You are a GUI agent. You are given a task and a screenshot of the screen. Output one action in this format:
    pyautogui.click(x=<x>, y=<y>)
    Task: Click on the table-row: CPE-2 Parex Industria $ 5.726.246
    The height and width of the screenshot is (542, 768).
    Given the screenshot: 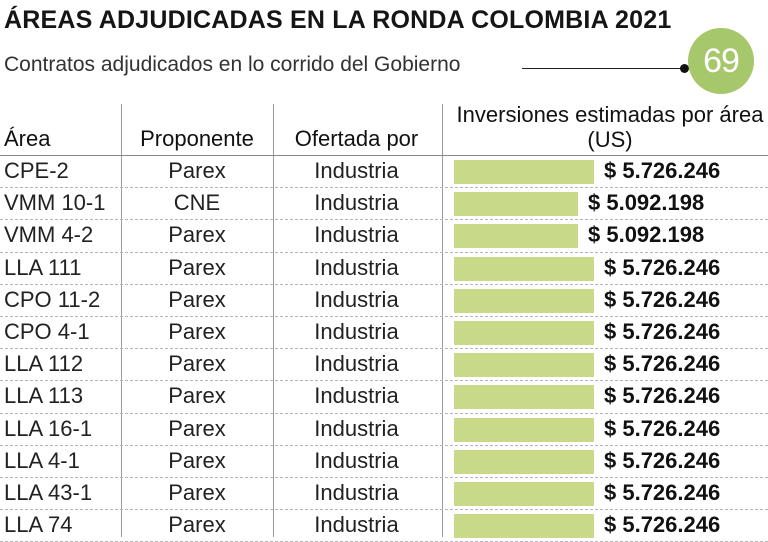 What is the action you would take?
    pyautogui.click(x=384, y=172)
    